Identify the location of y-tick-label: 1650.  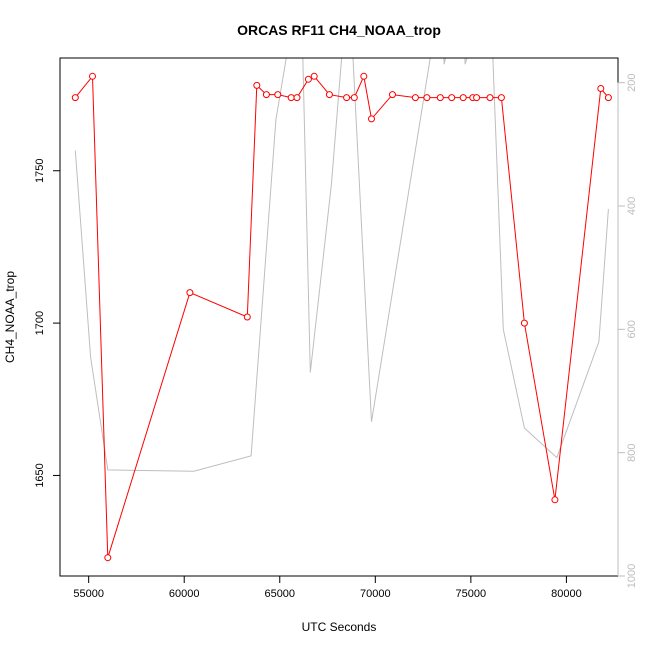
(40, 475).